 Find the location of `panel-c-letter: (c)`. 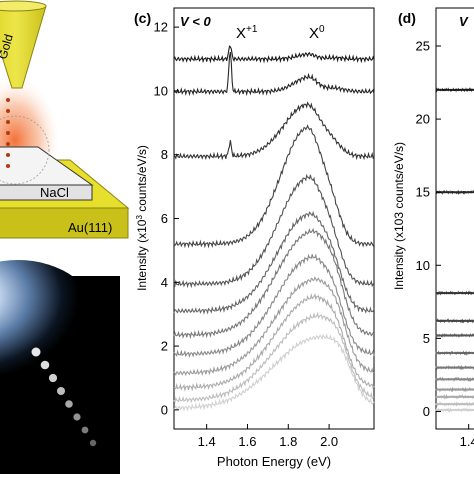

panel-c-letter: (c) is located at coordinates (142, 18).